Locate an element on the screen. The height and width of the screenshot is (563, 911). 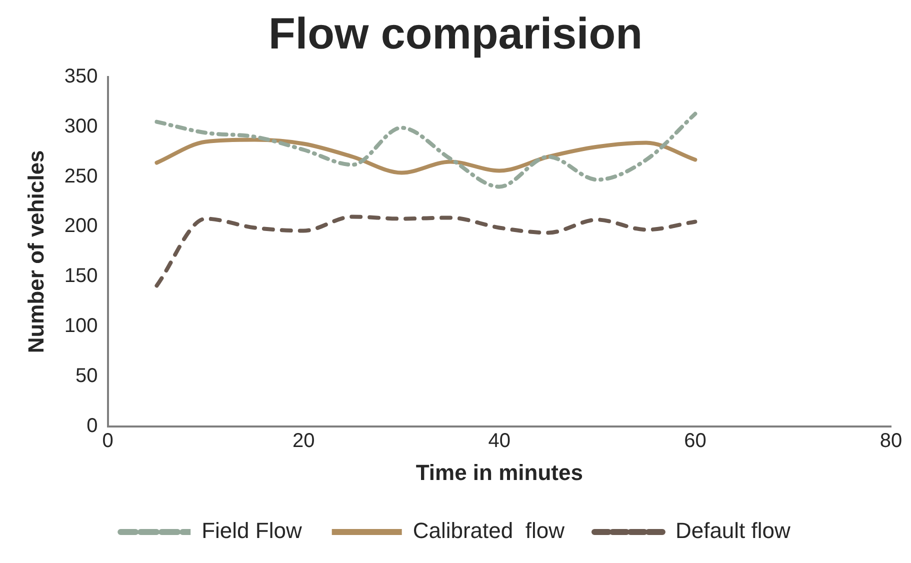
legend-label: Calibrated flow is located at coordinates (488, 531).